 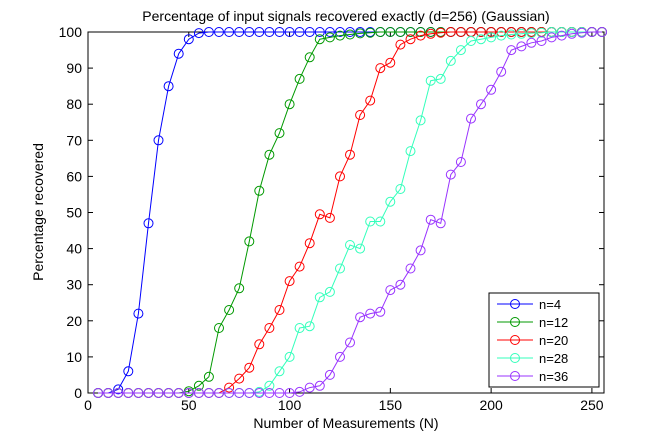 What do you see at coordinates (74, 68) in the screenshot?
I see `y-tick-label: 90` at bounding box center [74, 68].